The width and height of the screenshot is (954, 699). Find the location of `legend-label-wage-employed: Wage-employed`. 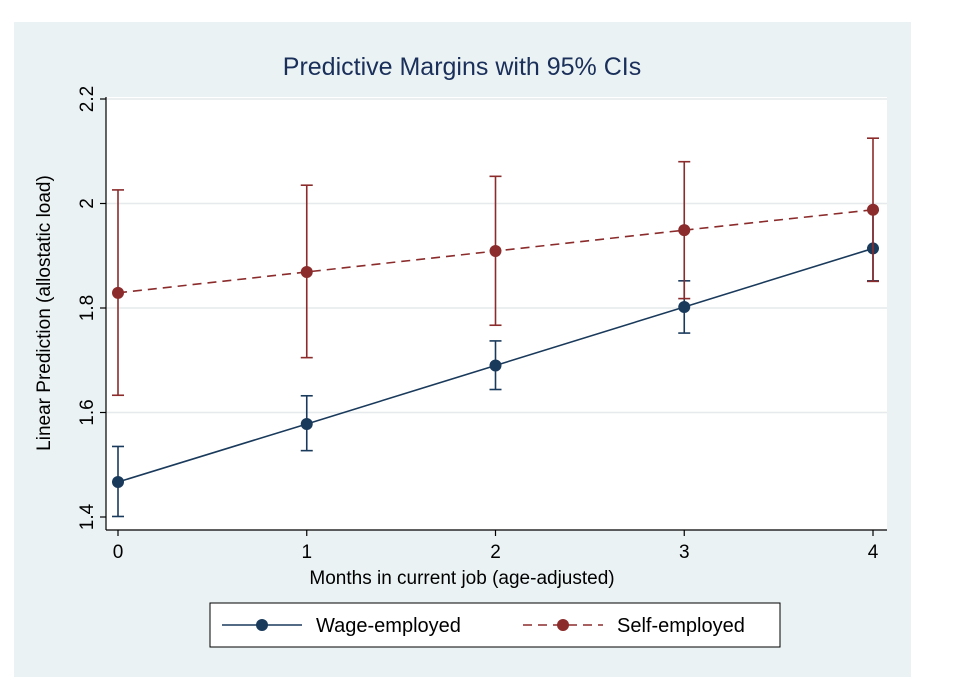

legend-label-wage-employed: Wage-employed is located at coordinates (388, 626).